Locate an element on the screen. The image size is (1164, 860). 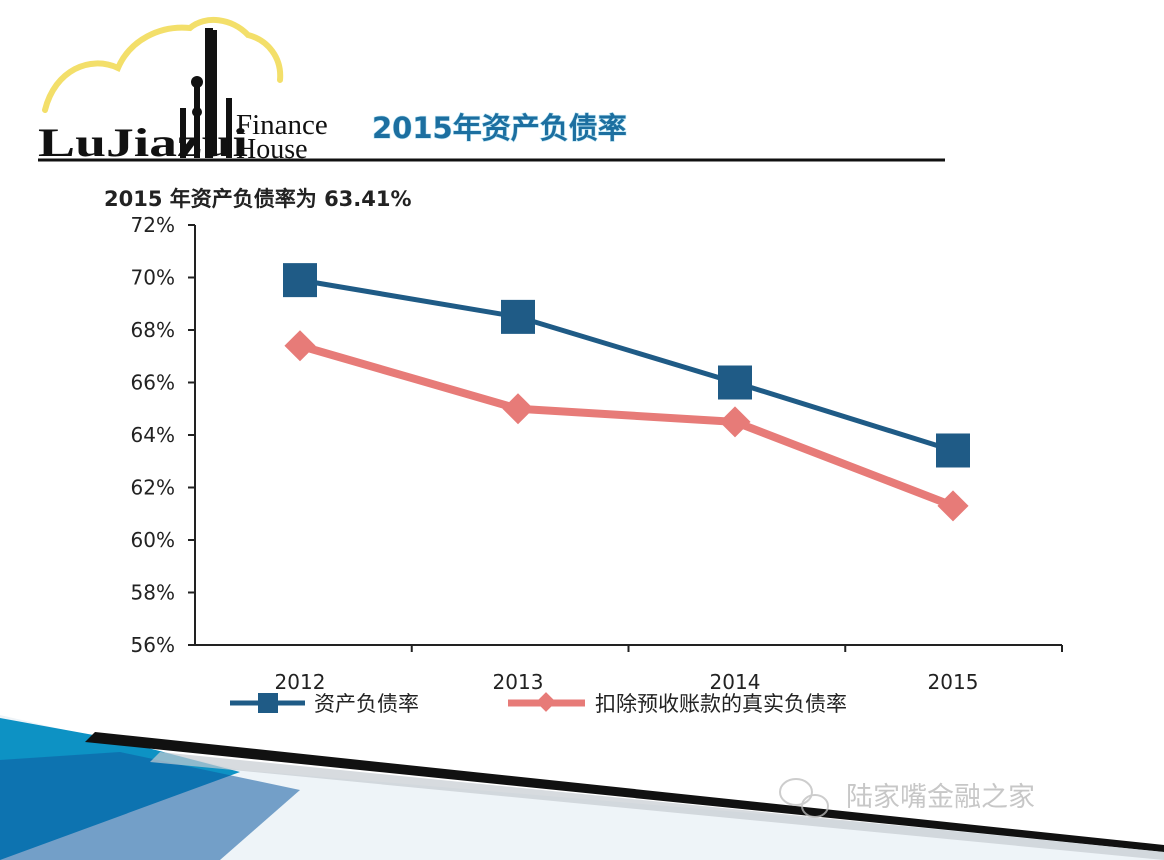
x-tick-label: 2015 is located at coordinates (953, 682).